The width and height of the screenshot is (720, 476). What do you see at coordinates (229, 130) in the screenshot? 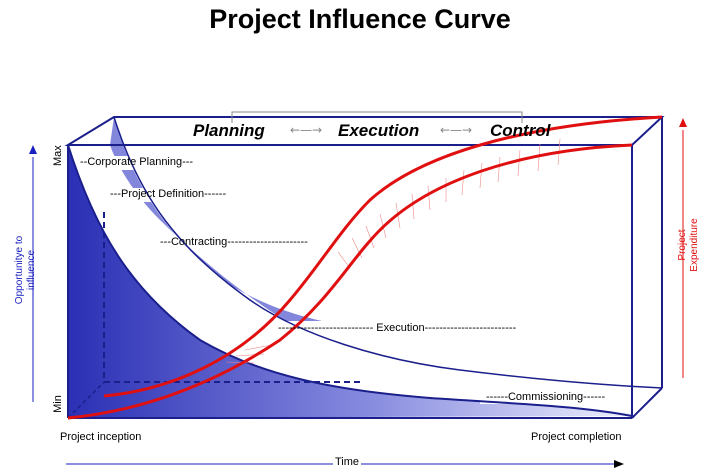
I see `phase-planning: Planning` at bounding box center [229, 130].